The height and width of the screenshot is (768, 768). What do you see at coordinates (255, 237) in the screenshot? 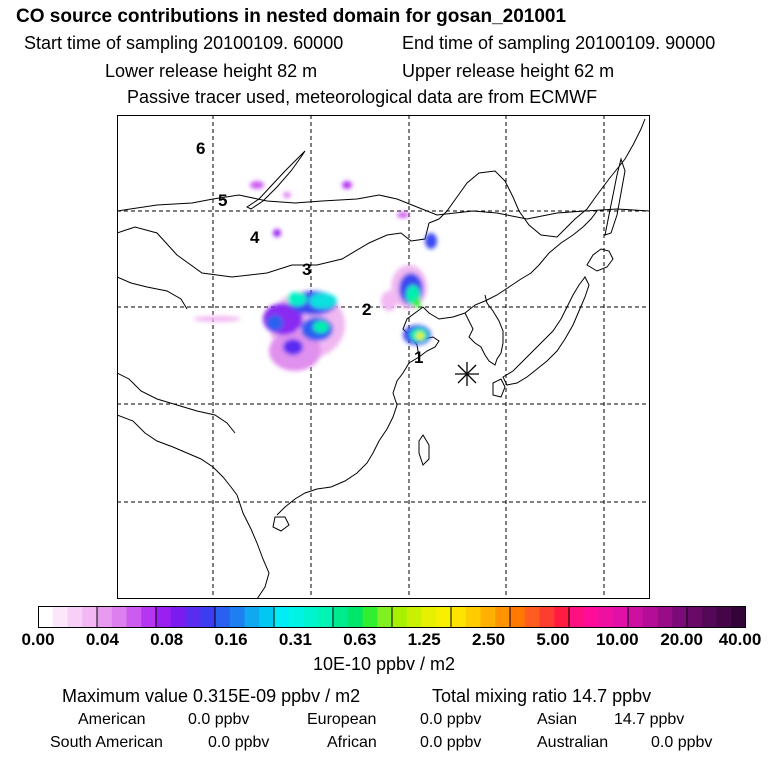
I see `region-label-4: 4` at bounding box center [255, 237].